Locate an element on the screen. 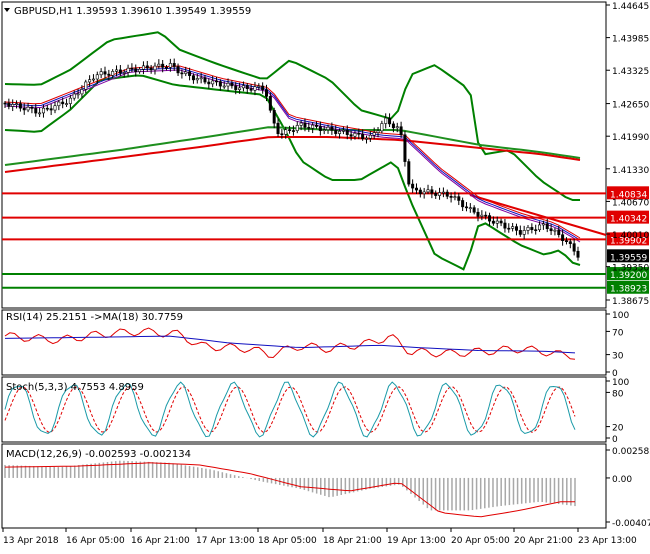 This screenshot has width=650, height=554. current-price-label: 1.39559 is located at coordinates (628, 258).